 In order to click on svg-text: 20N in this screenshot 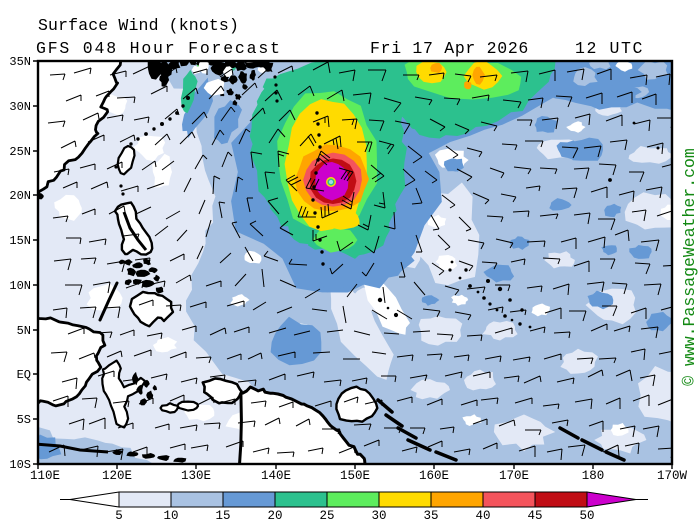, I will do `click(20, 196)`.